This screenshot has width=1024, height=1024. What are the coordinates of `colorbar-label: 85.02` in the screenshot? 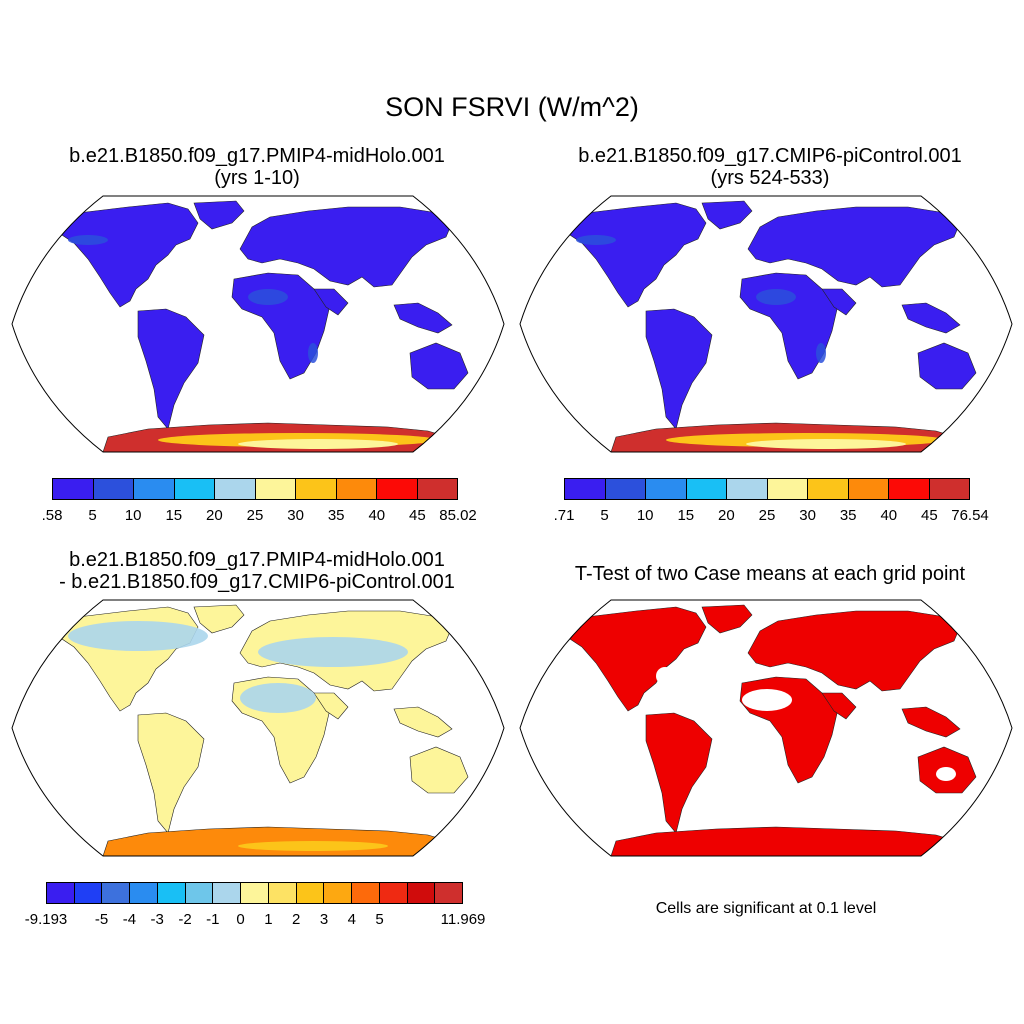 It's located at (458, 515).